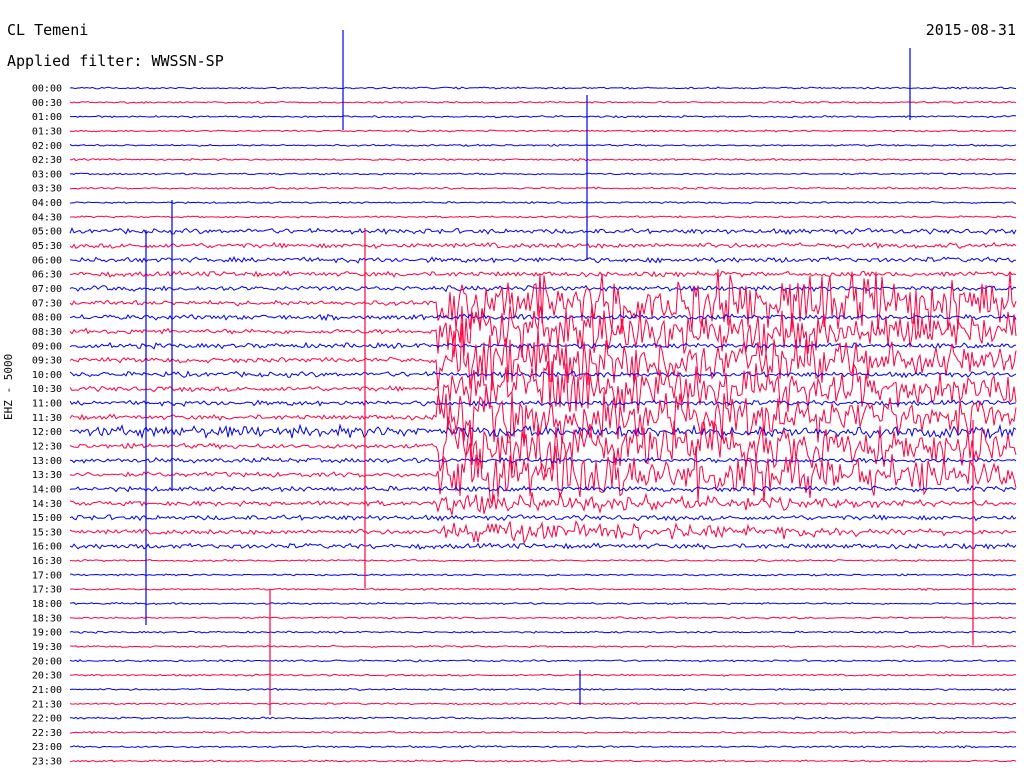 Image resolution: width=1024 pixels, height=780 pixels. What do you see at coordinates (47, 232) in the screenshot?
I see `row-label: 05:00` at bounding box center [47, 232].